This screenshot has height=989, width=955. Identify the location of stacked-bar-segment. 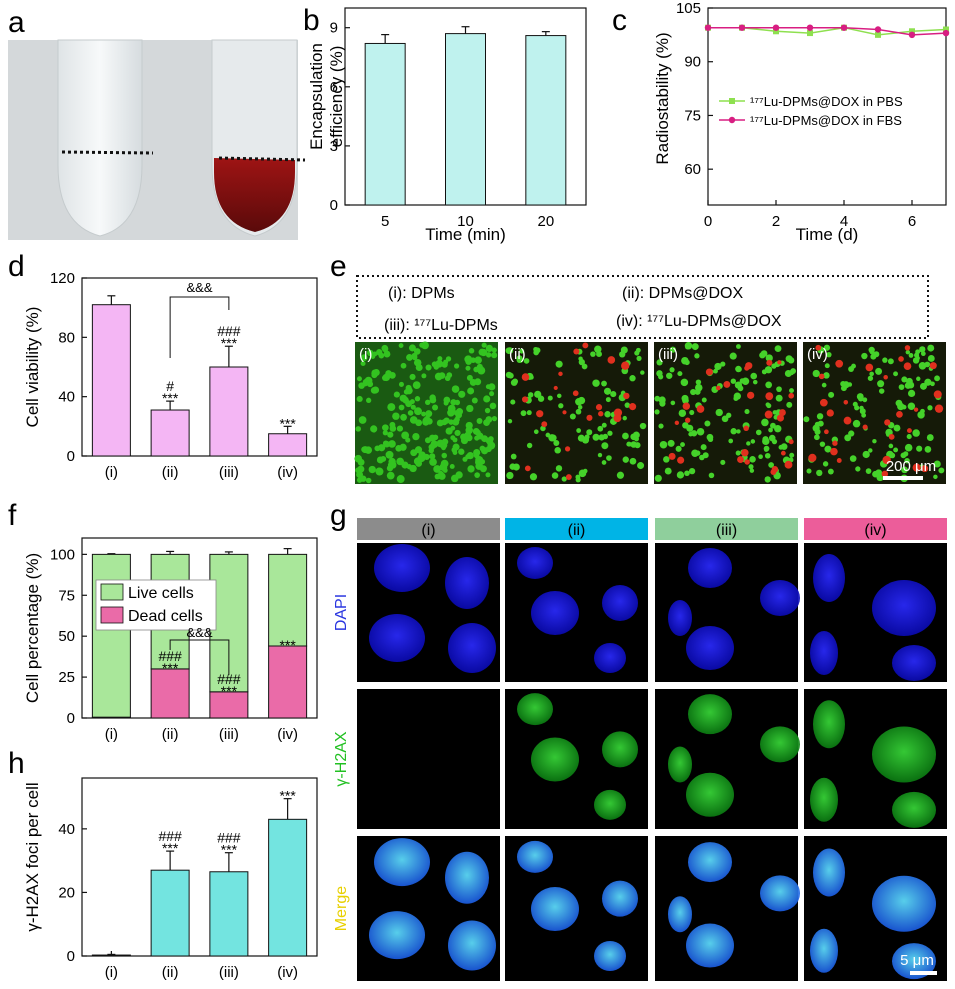
(288, 600).